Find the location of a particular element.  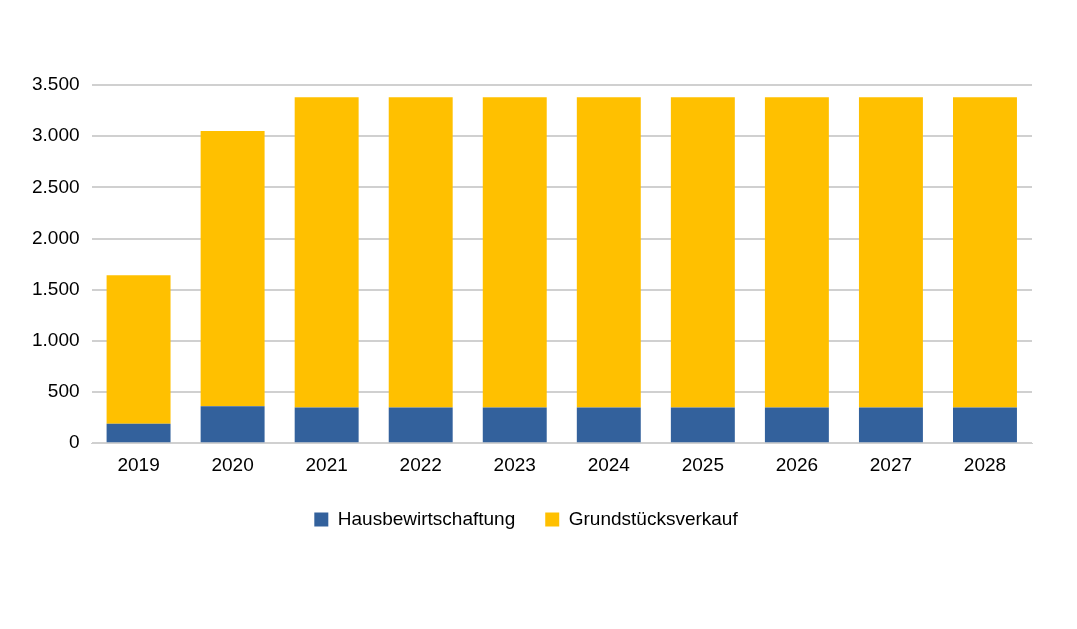

x-tick-label: 2023 is located at coordinates (514, 464).